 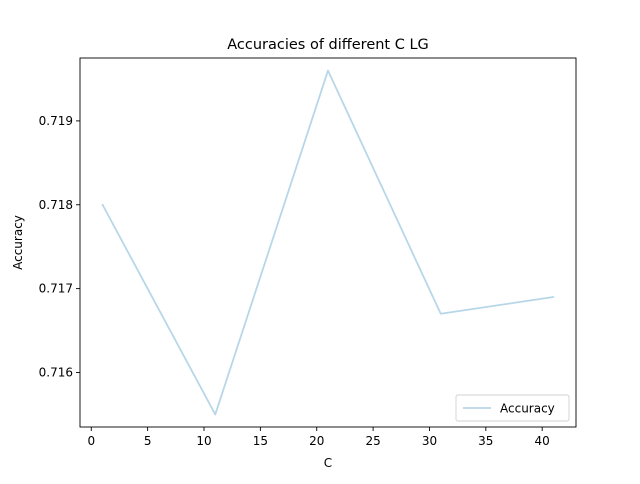 What do you see at coordinates (372, 441) in the screenshot?
I see `x-tick-label: 25` at bounding box center [372, 441].